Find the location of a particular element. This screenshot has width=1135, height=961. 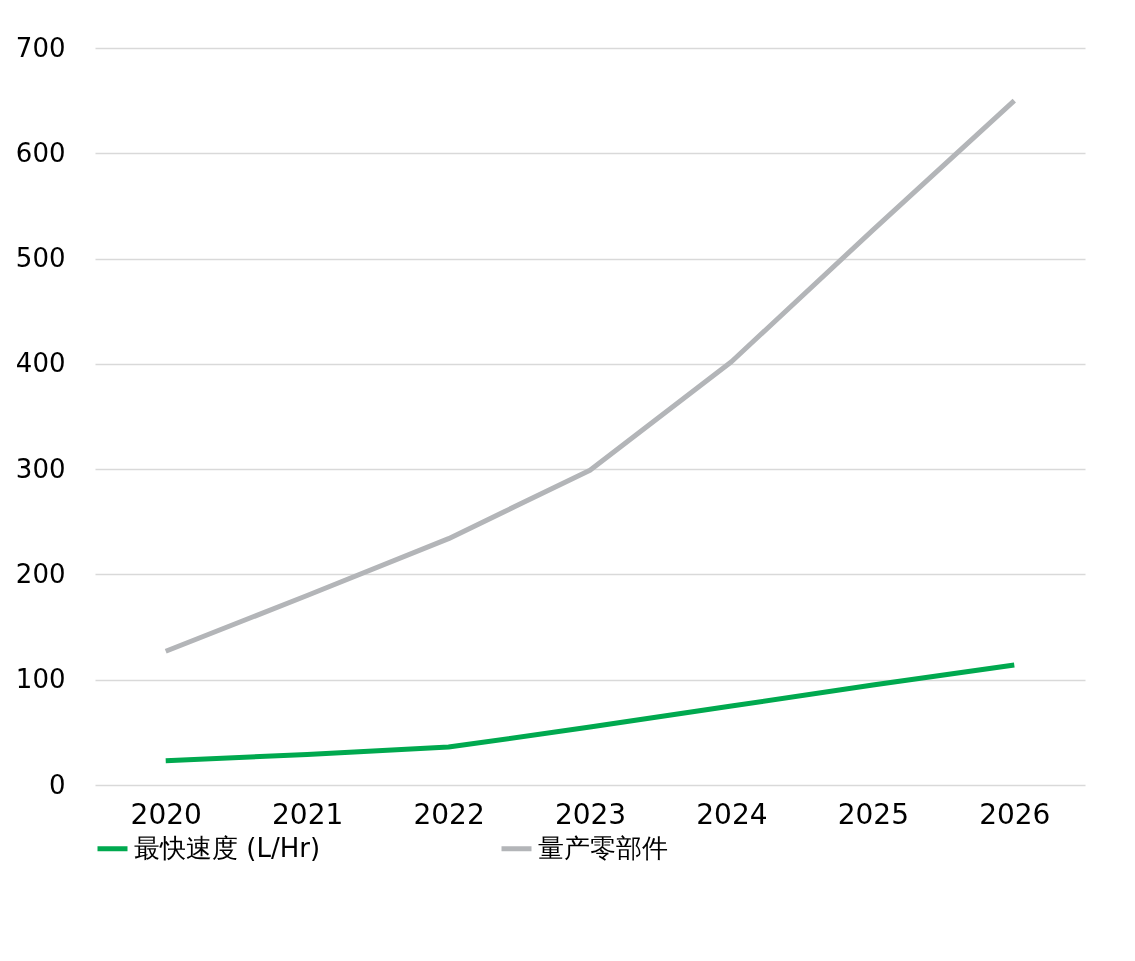

legend-label: 最快速度 (L/Hr) is located at coordinates (227, 847).